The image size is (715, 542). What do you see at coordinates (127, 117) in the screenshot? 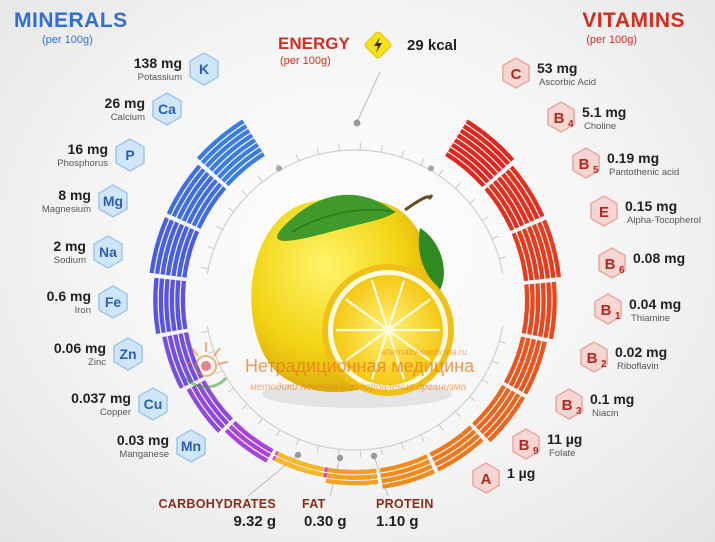
I see `mineral-name: Calcium` at bounding box center [127, 117].